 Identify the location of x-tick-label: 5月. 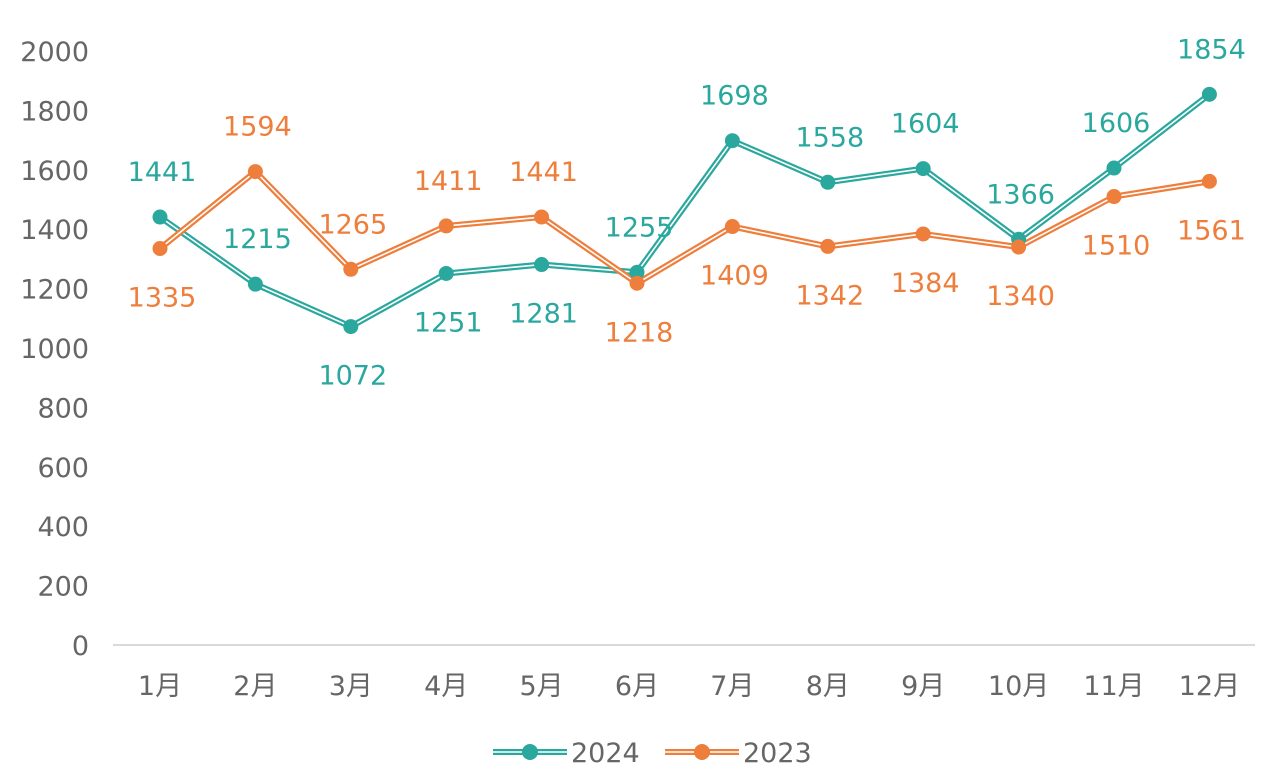
(542, 686).